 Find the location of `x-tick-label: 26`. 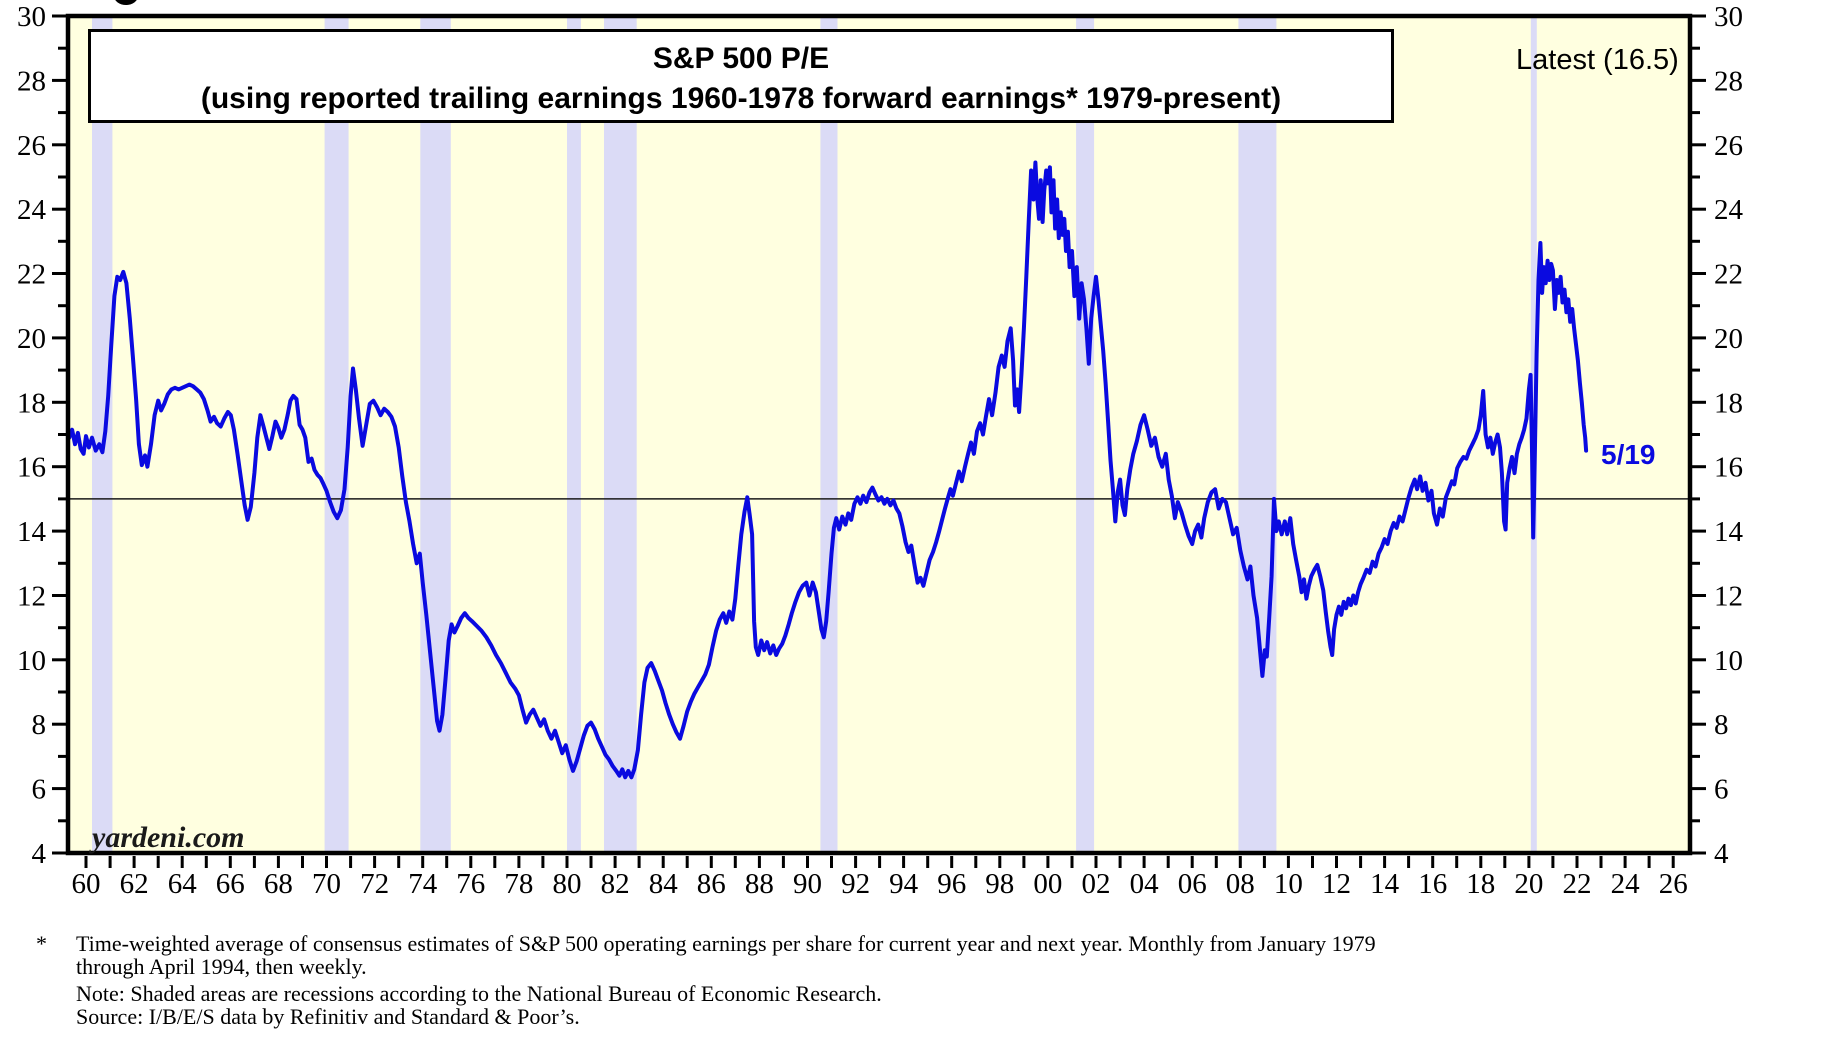

x-tick-label: 26 is located at coordinates (1673, 884).